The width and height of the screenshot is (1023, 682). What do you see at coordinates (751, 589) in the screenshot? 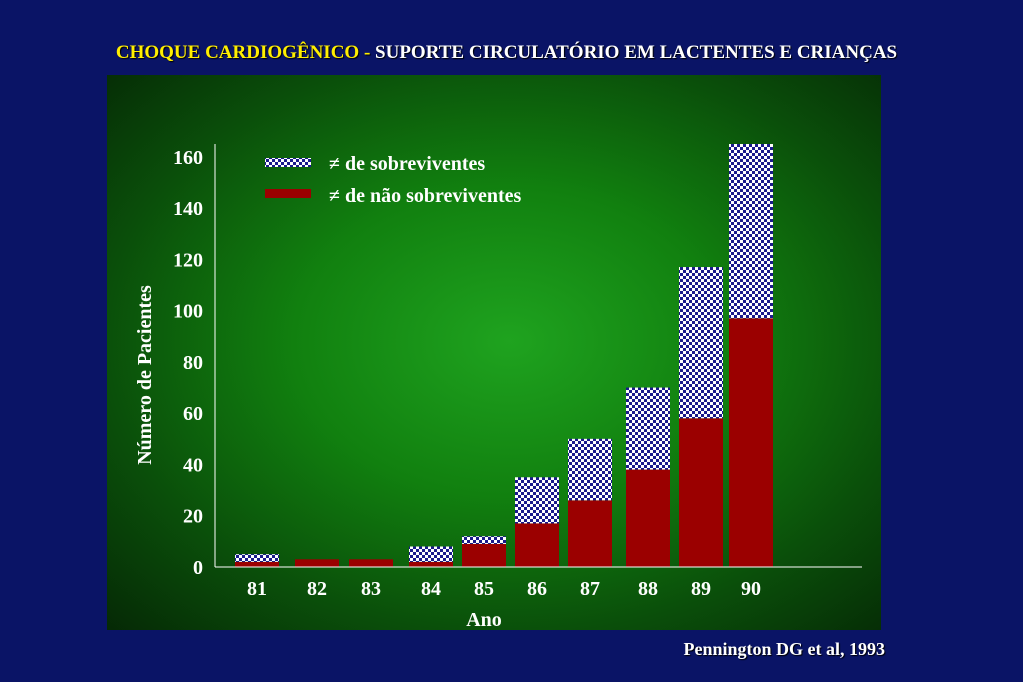
I see `x-tick-label: 90` at bounding box center [751, 589].